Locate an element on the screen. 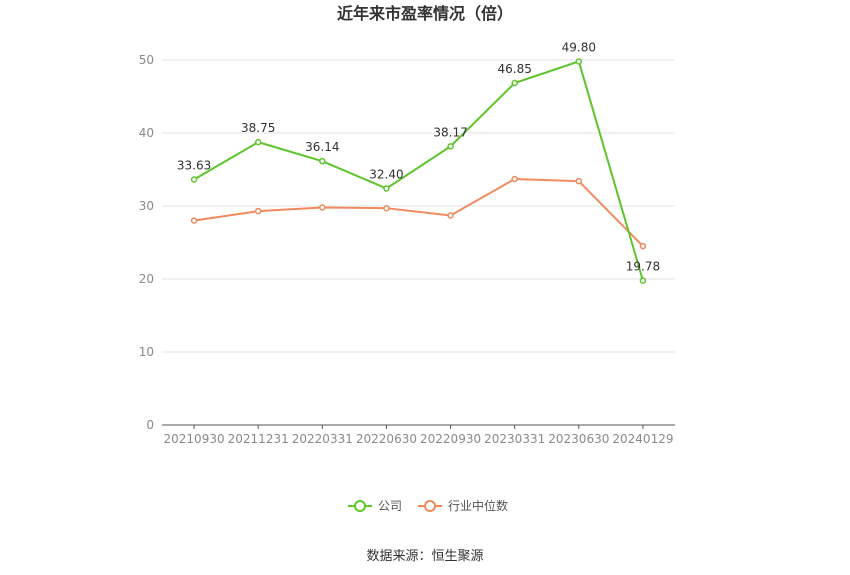  x-tick-label: 20211231 is located at coordinates (258, 439).